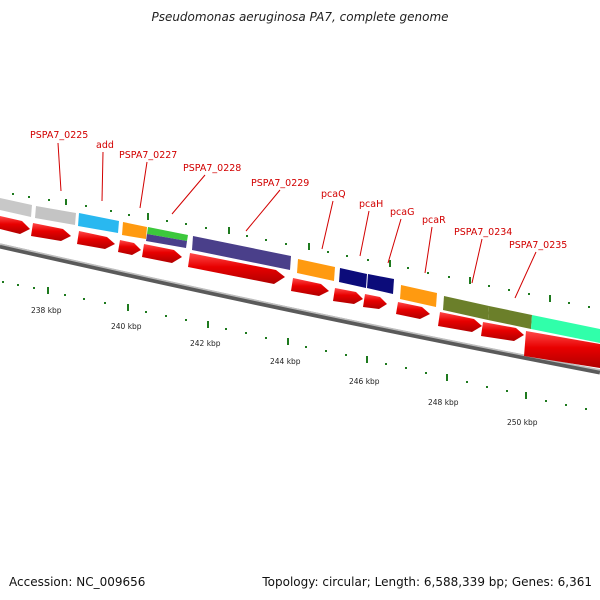 This screenshot has width=600, height=600. I want to click on gene-label: PSPA7_0227, so click(148, 155).